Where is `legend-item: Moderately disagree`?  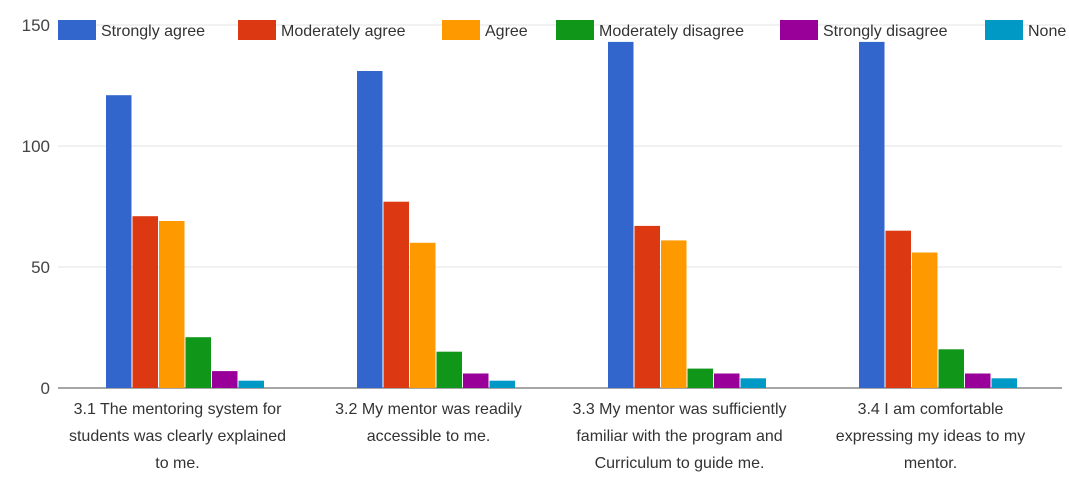 legend-item: Moderately disagree is located at coordinates (650, 30).